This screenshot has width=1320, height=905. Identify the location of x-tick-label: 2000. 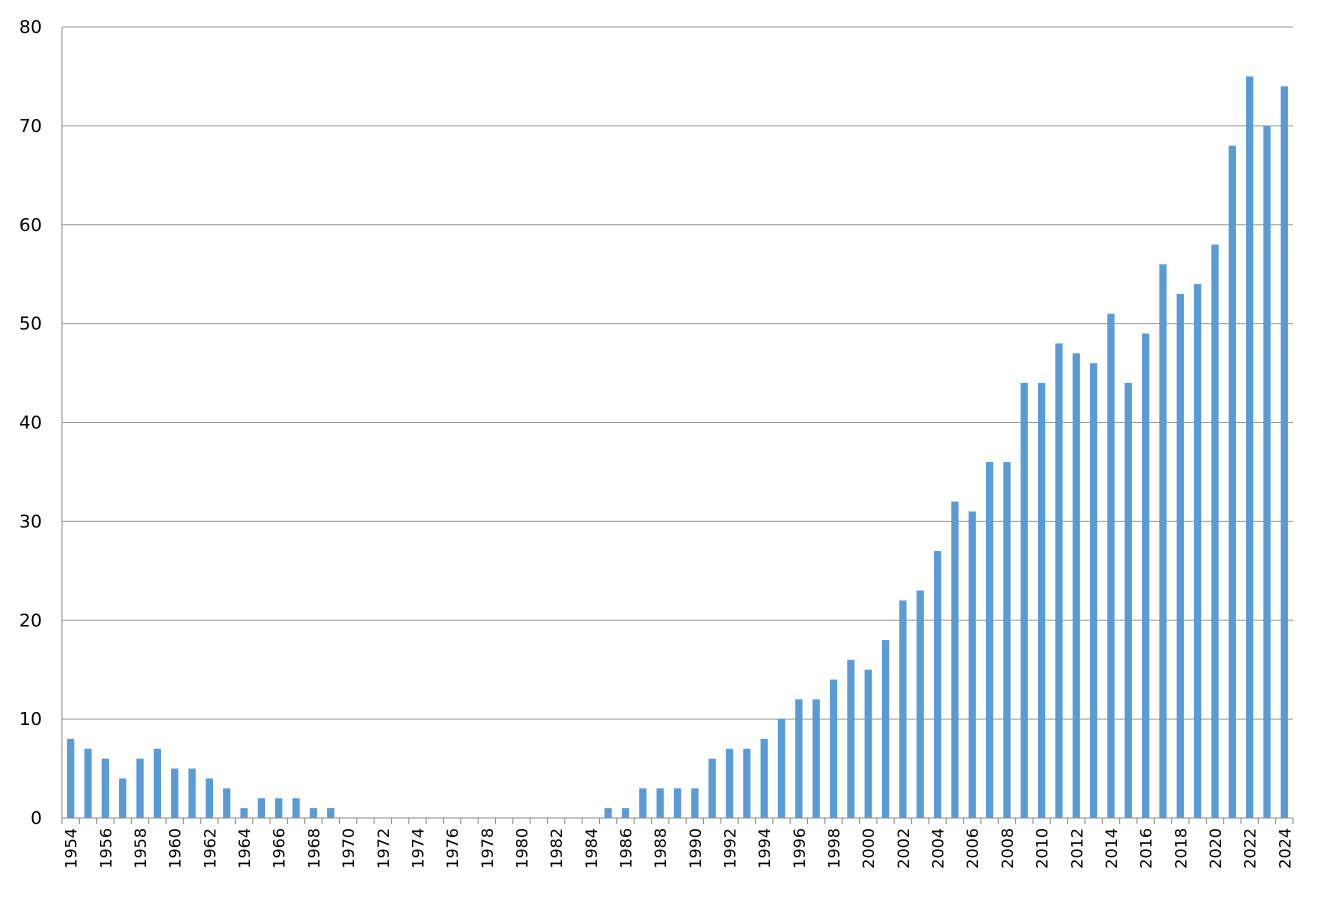
(868, 848).